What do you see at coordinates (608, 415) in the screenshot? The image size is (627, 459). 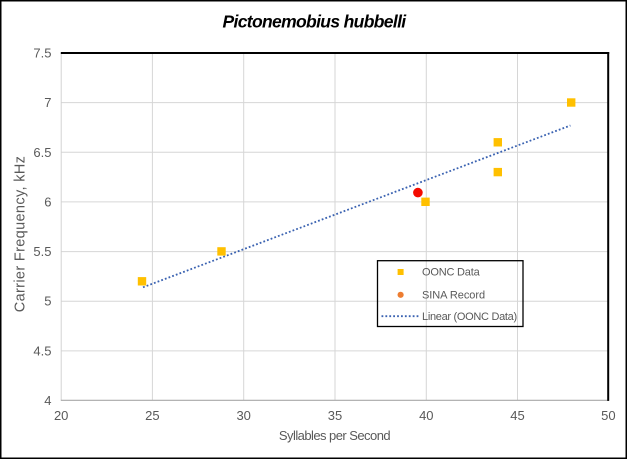 I see `svg-text: 50` at bounding box center [608, 415].